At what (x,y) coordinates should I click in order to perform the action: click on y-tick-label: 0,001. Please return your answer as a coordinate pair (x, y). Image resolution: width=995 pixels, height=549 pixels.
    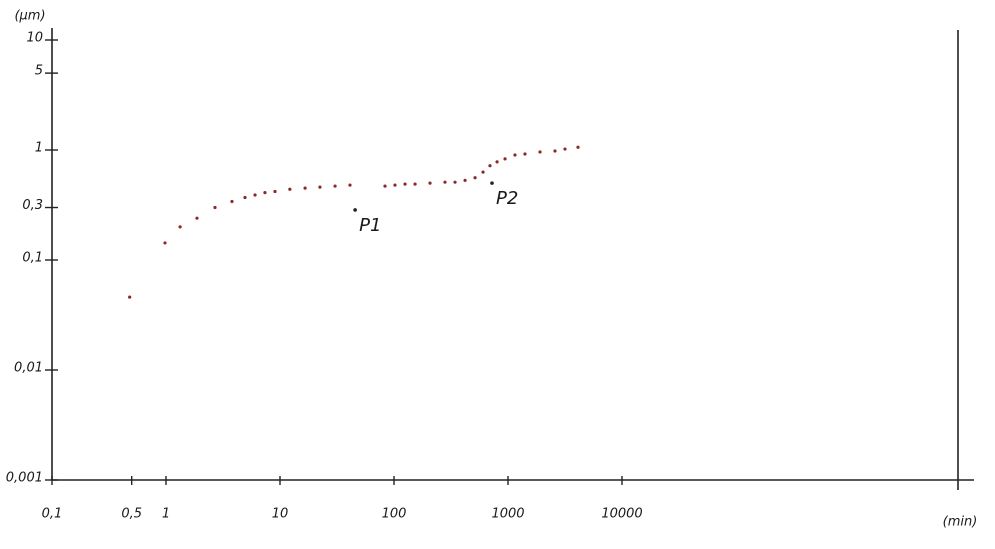
    Looking at the image, I should click on (24, 478).